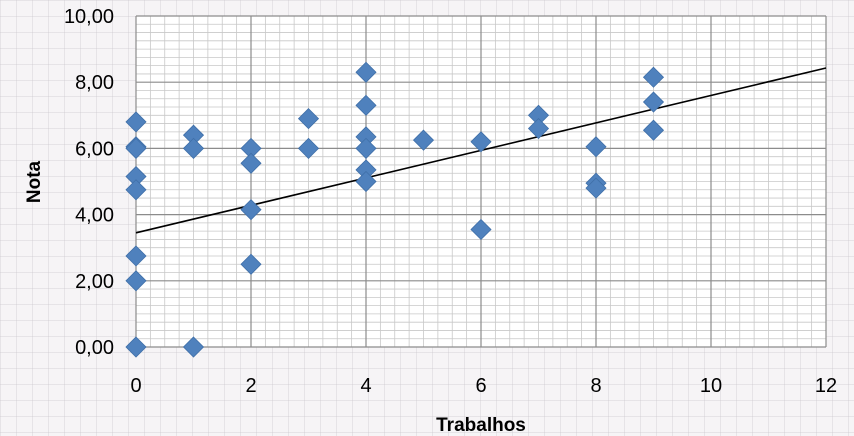 The width and height of the screenshot is (854, 436). What do you see at coordinates (711, 386) in the screenshot?
I see `x-tick-label: 10` at bounding box center [711, 386].